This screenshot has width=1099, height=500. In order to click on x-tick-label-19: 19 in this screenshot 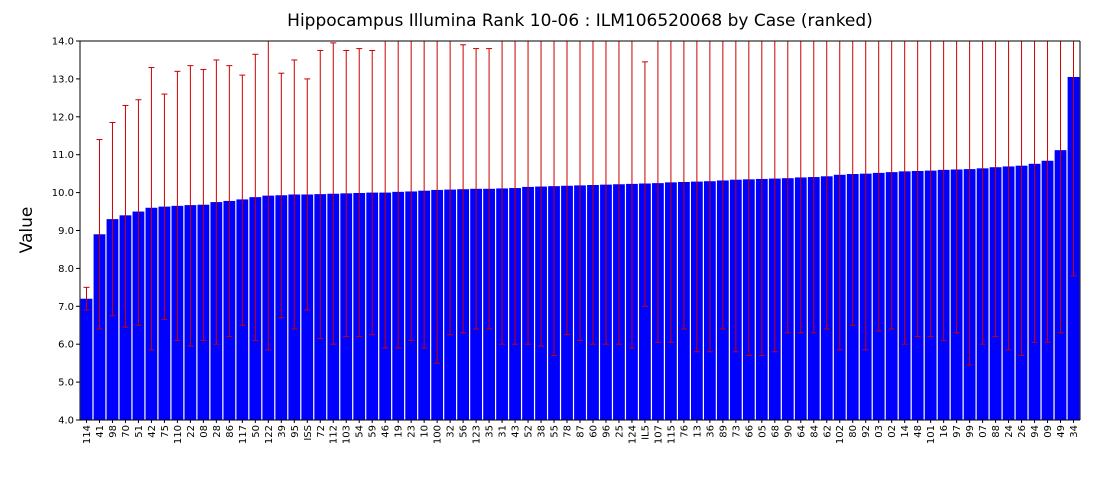, I will do `click(399, 431)`.